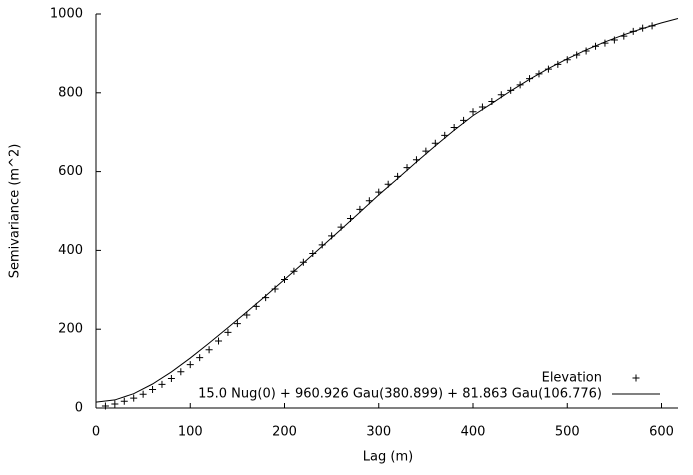 The width and height of the screenshot is (693, 475). Describe the element at coordinates (661, 432) in the screenshot. I see `x-tick-label: 600` at that location.